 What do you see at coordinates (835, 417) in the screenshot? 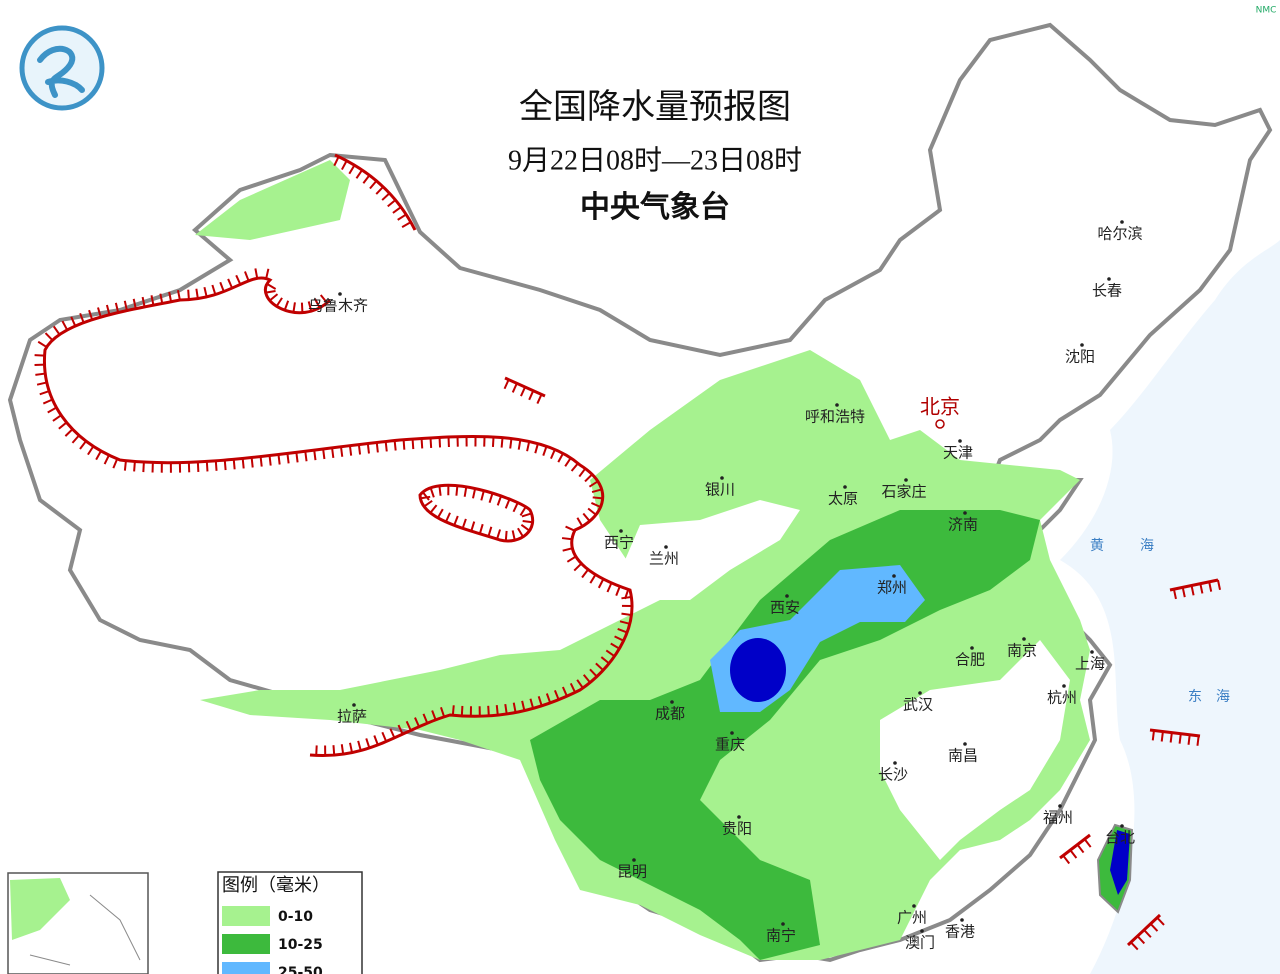
I see `city-label: 呼和浩特` at bounding box center [835, 417].